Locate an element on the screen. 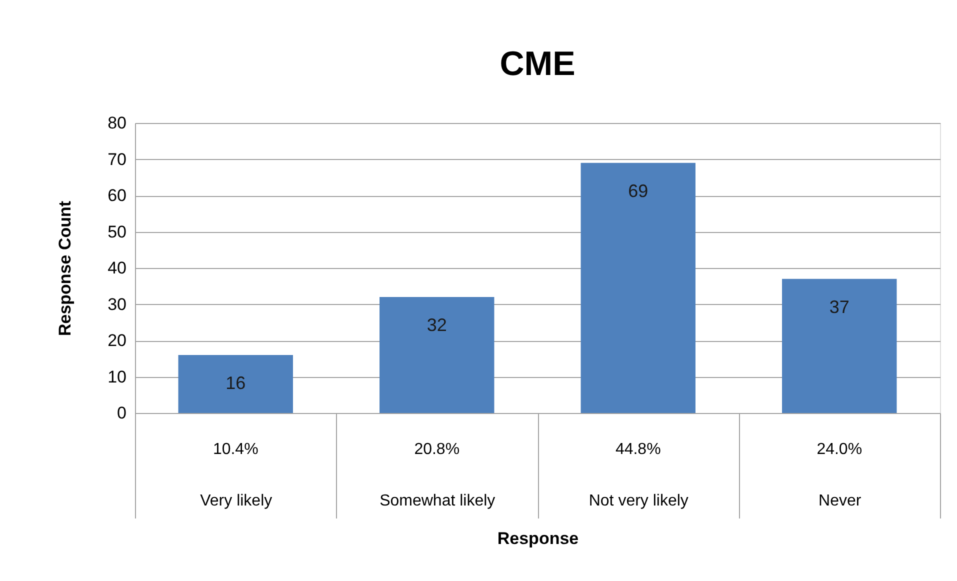 This screenshot has width=957, height=581. x-tick-label: Somewhat likely is located at coordinates (438, 501).